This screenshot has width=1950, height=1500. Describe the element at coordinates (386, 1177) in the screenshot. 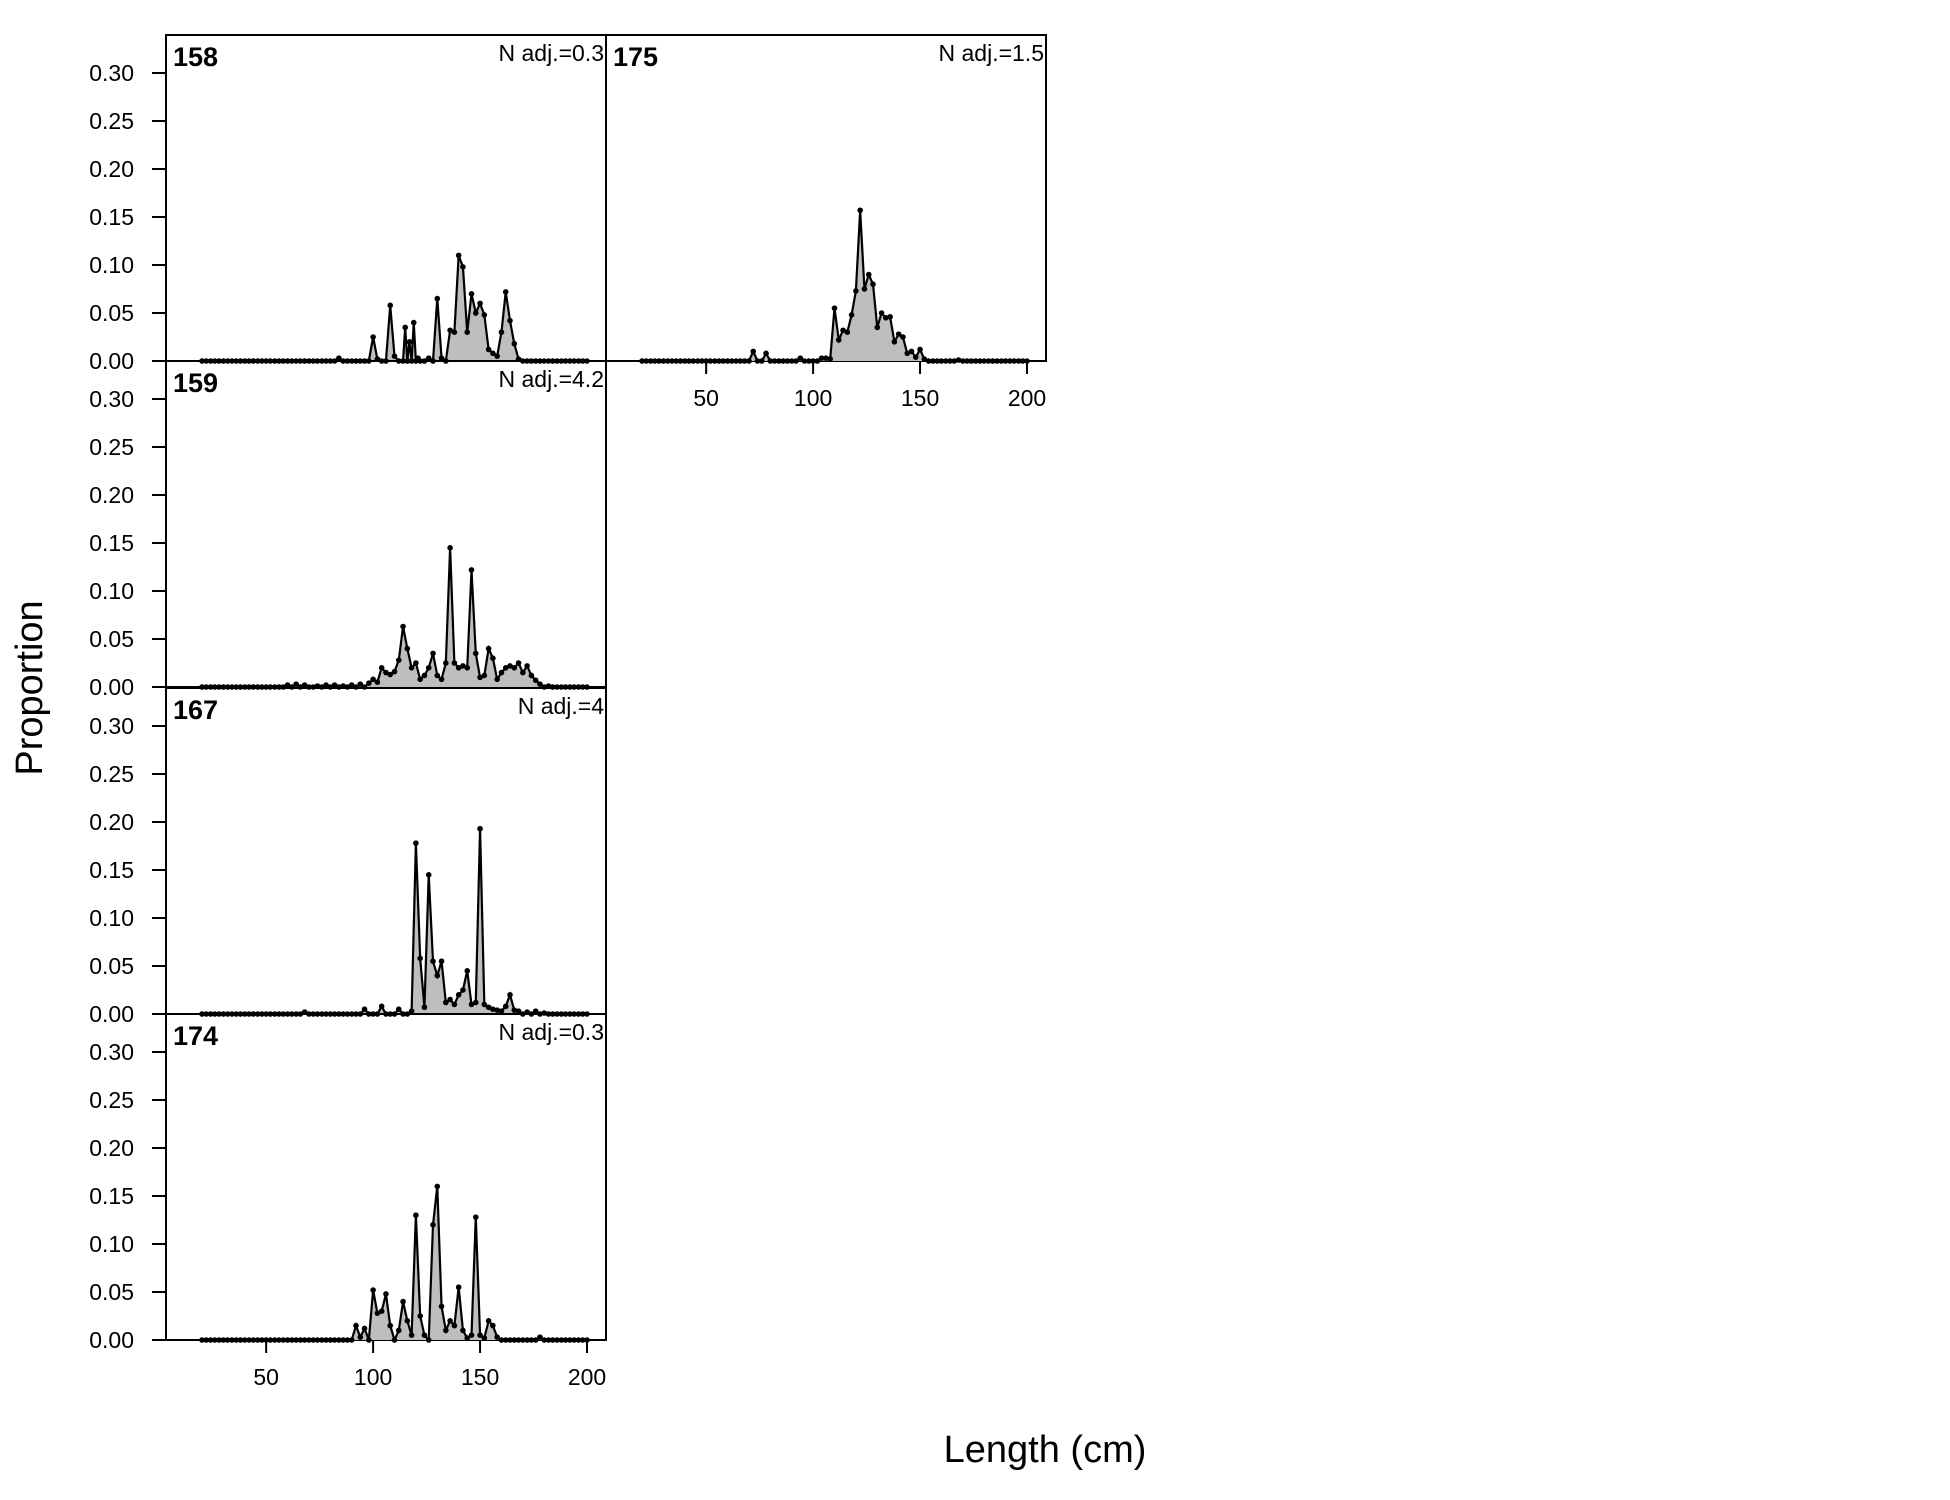

I see `panel-frame` at that location.